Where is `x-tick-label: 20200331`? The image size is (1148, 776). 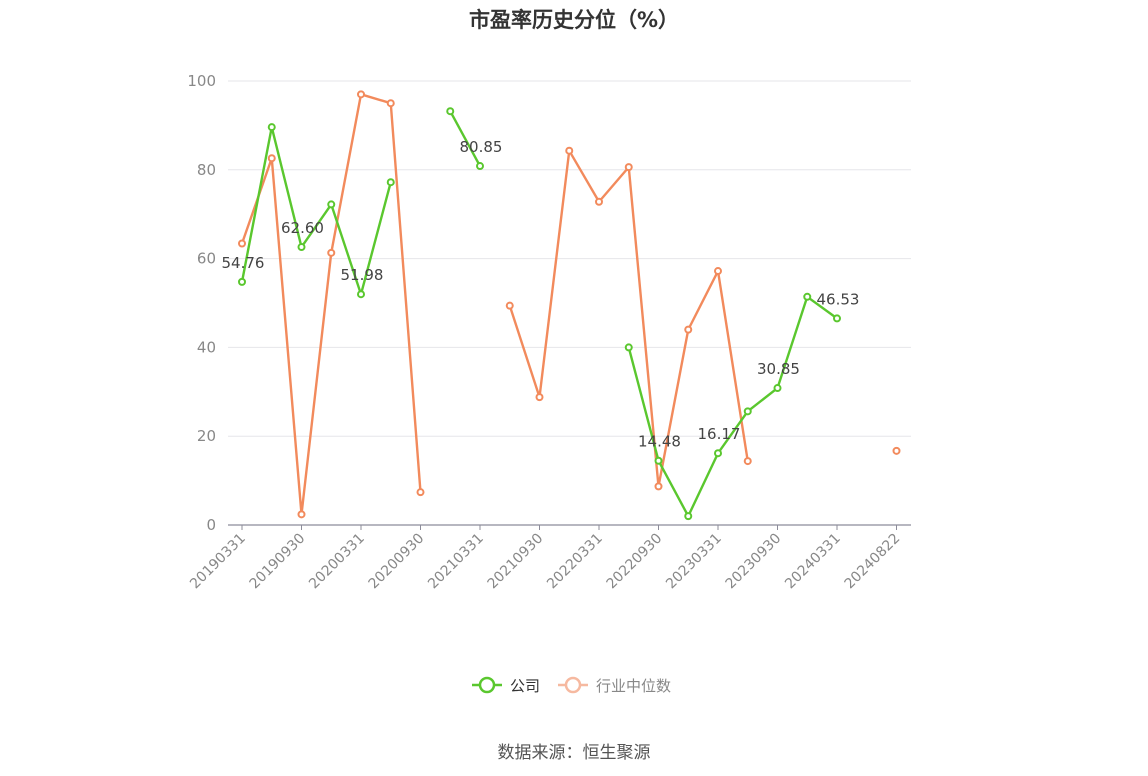 x-tick-label: 20200331 is located at coordinates (337, 562).